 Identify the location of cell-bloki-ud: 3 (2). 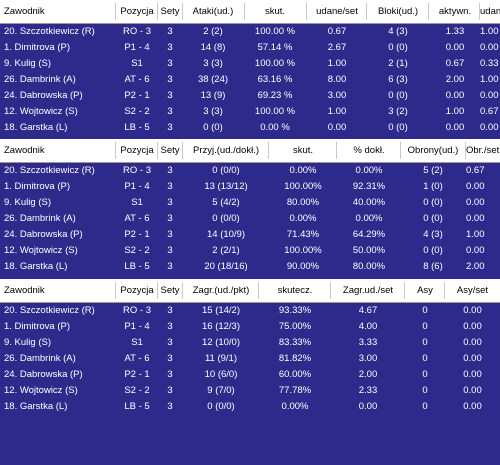
(398, 111).